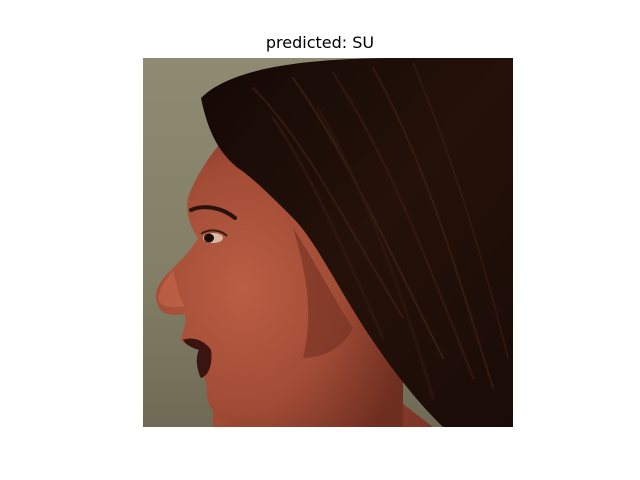  What do you see at coordinates (197, 358) in the screenshot?
I see `open-mouth` at bounding box center [197, 358].